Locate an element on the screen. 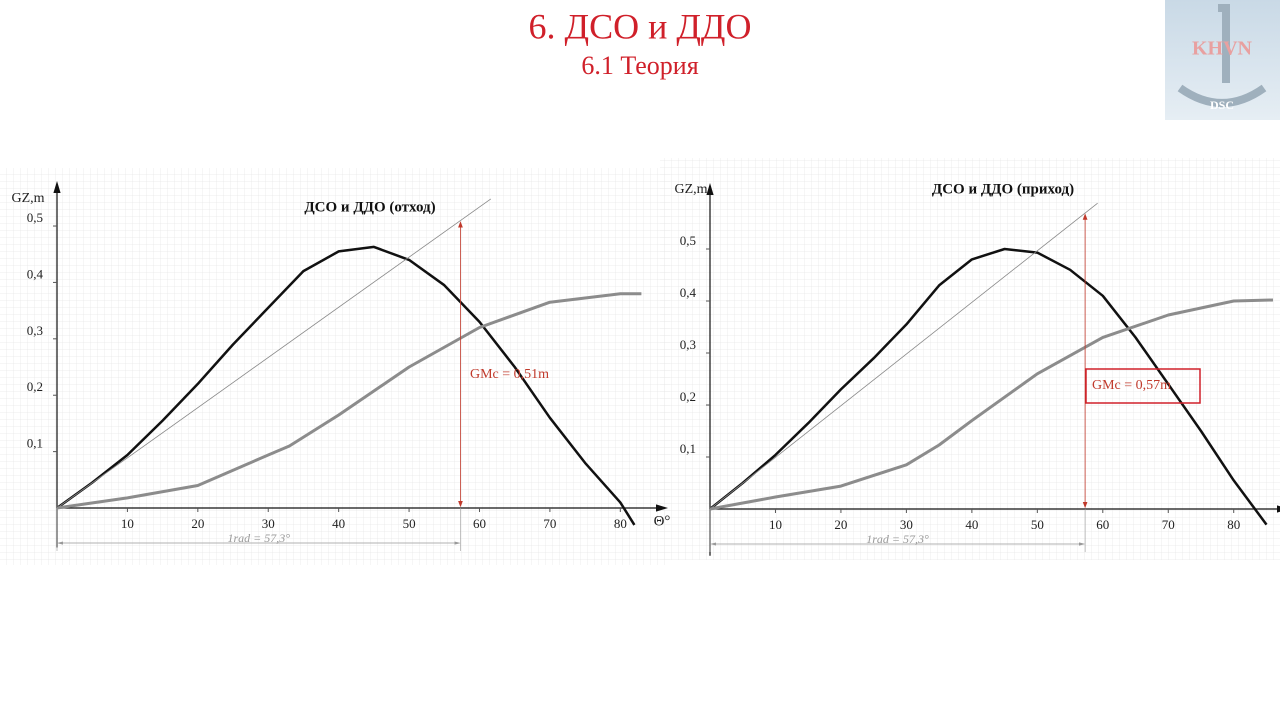  logo: KHVN DSC is located at coordinates (1222, 60).